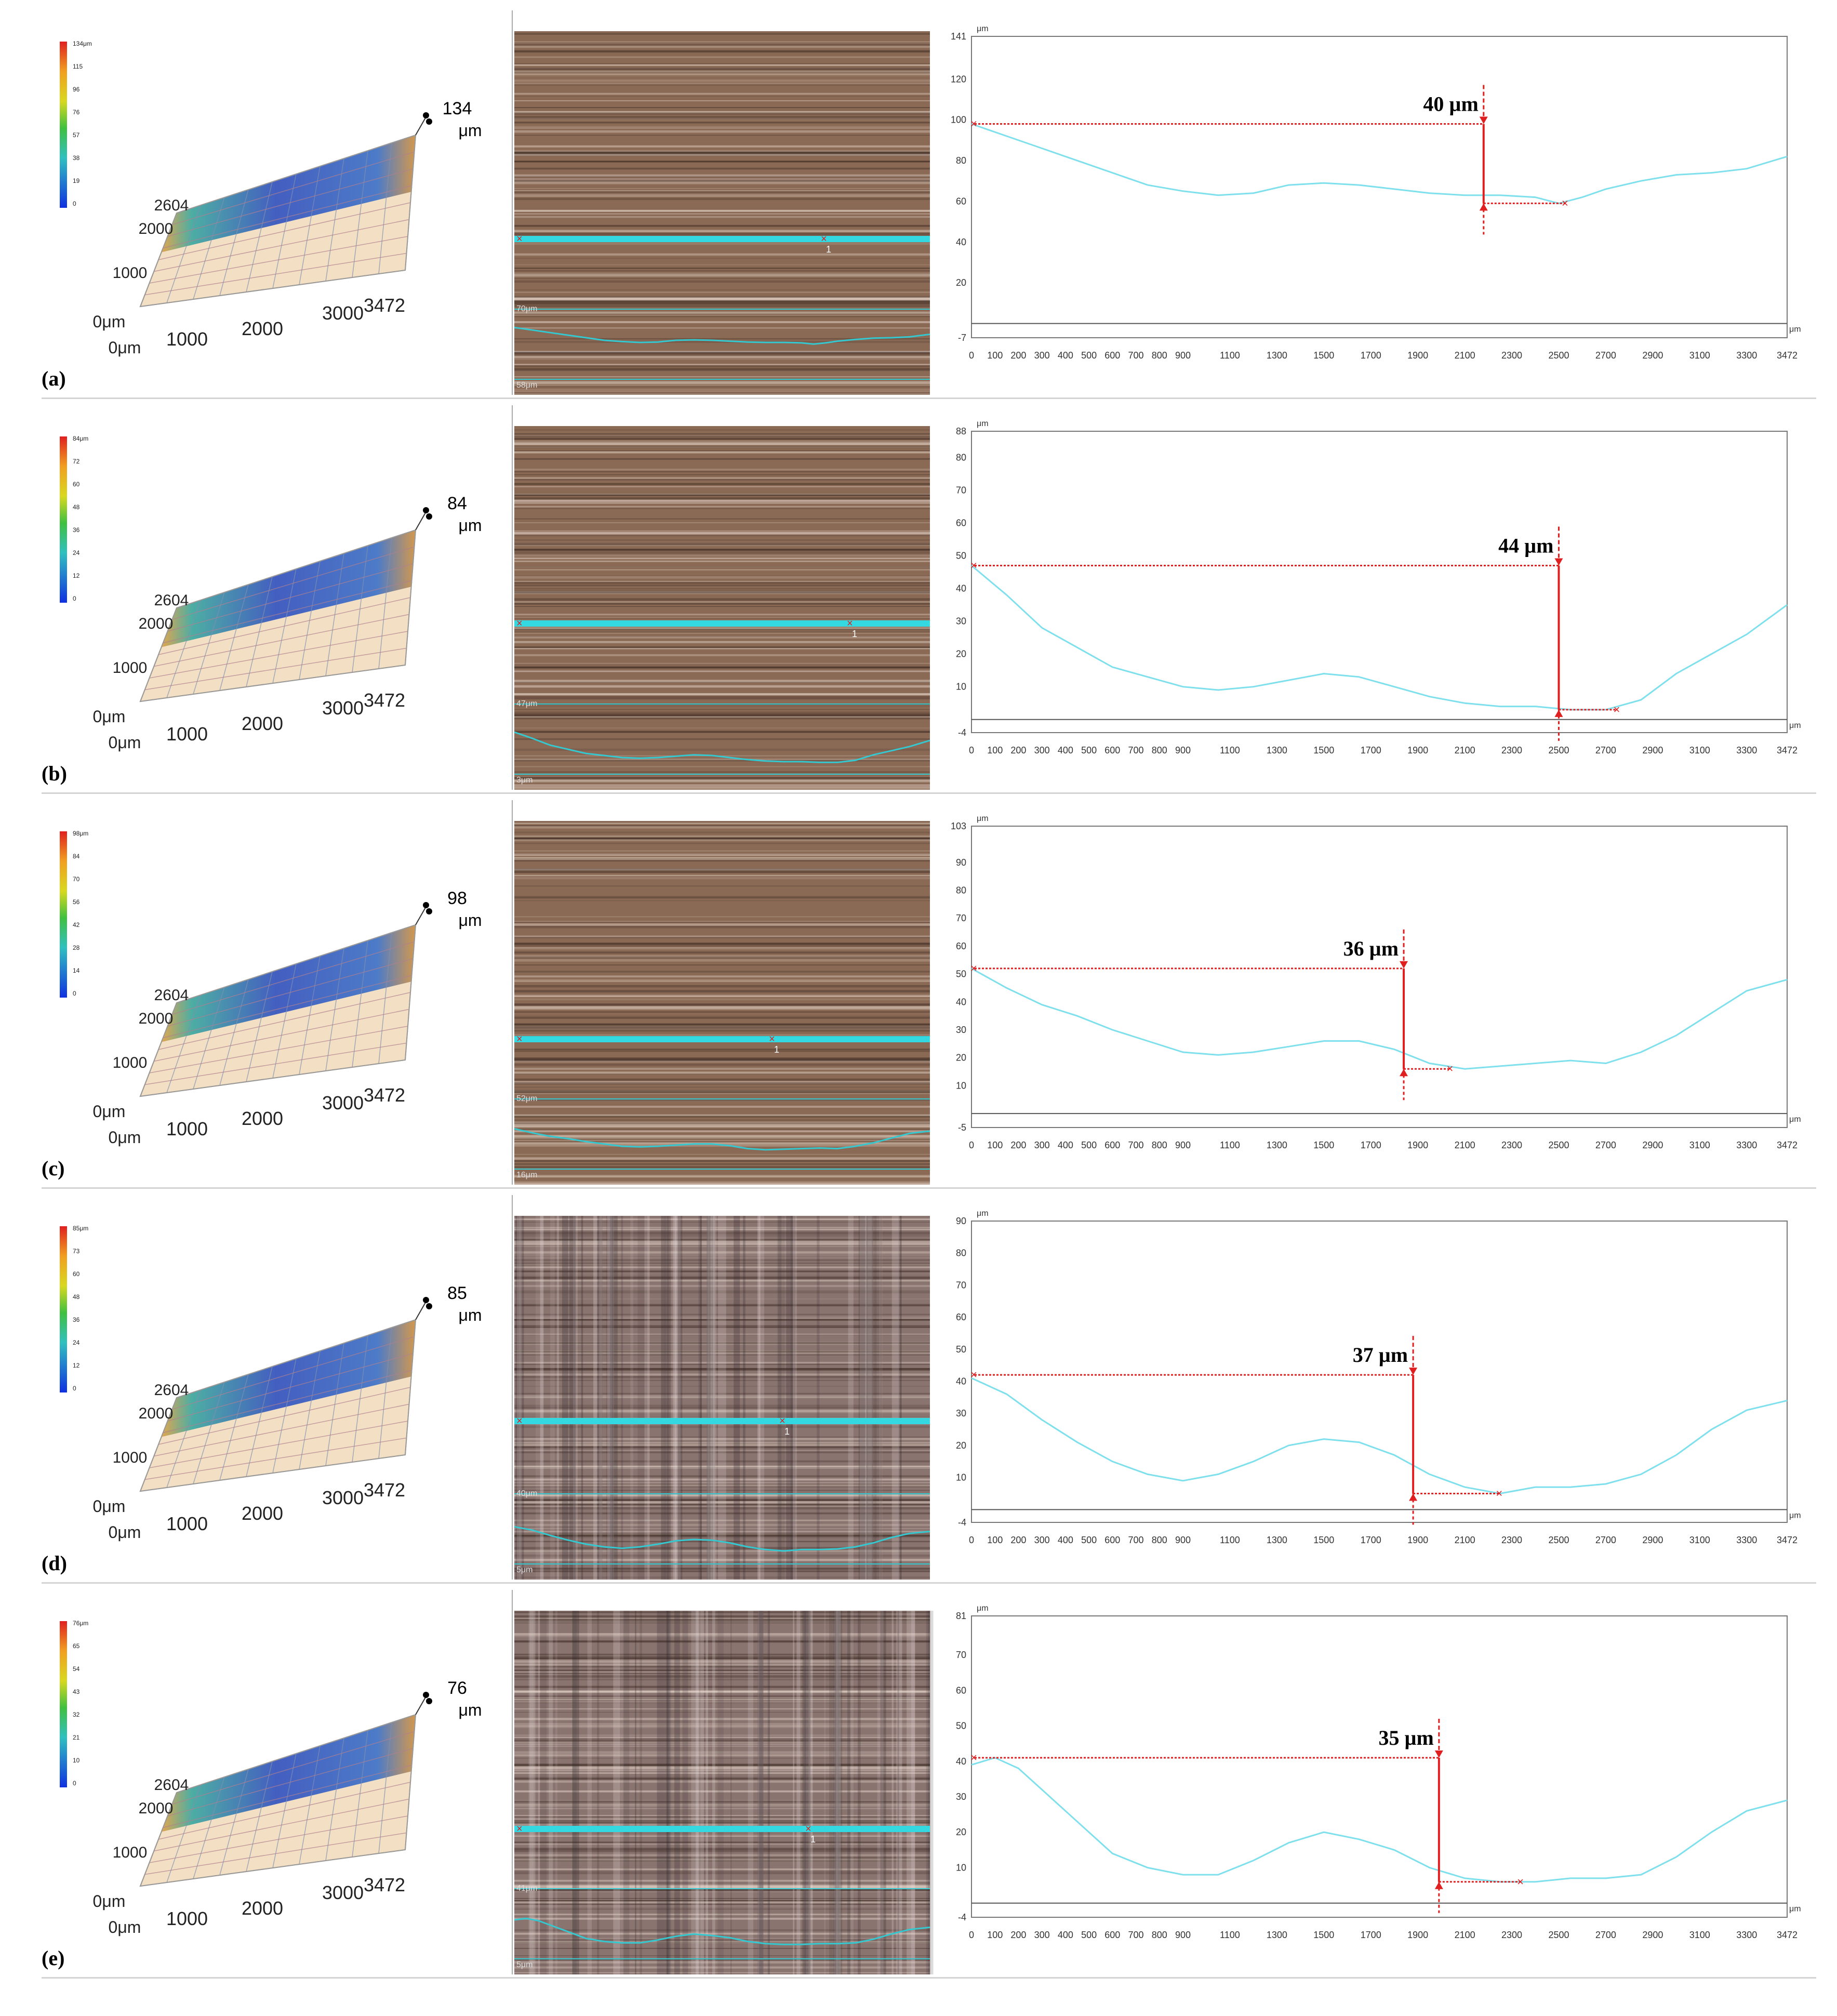 The height and width of the screenshot is (2016, 1837). Describe the element at coordinates (130, 668) in the screenshot. I see `axis-label-y: 1000` at that location.